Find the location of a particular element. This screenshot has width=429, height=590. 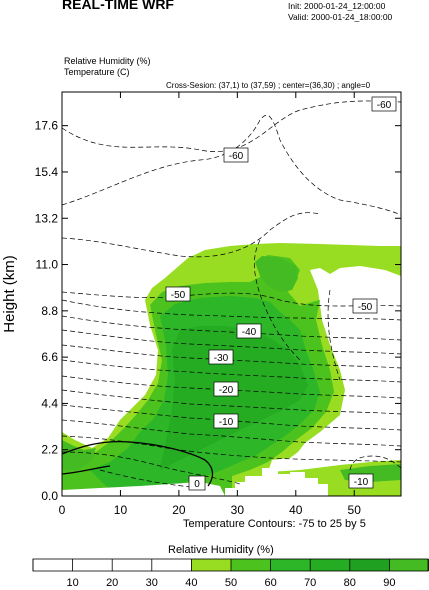

svg-text: -40 is located at coordinates (249, 332).